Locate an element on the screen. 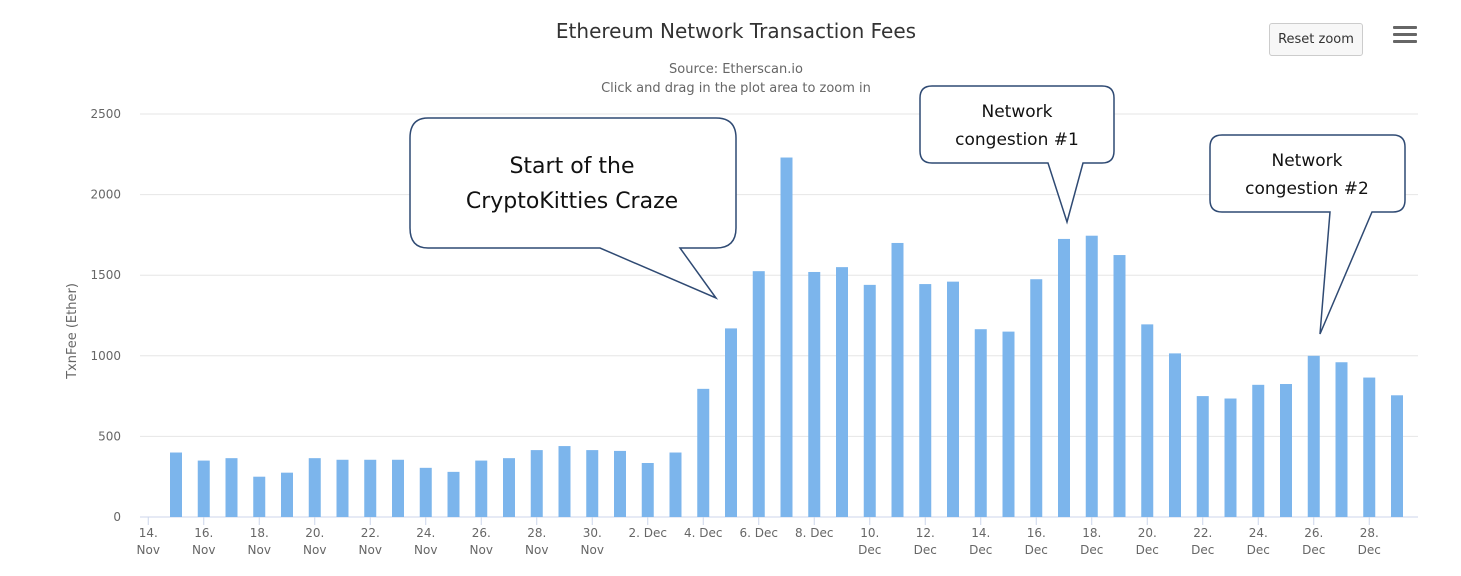 This screenshot has width=1461, height=576. chart-subtitle: Source: Etherscan.io is located at coordinates (736, 69).